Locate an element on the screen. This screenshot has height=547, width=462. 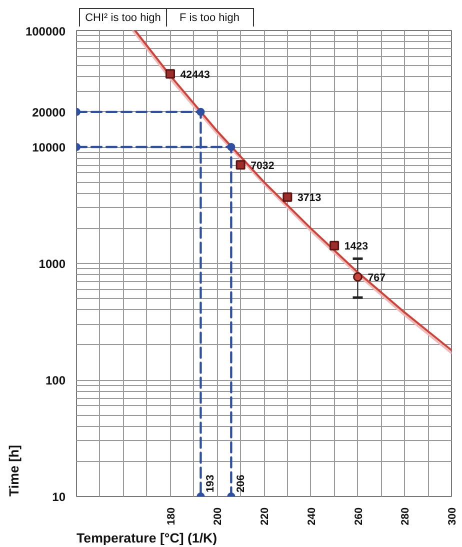
x-tick-label: 240 is located at coordinates (312, 516).